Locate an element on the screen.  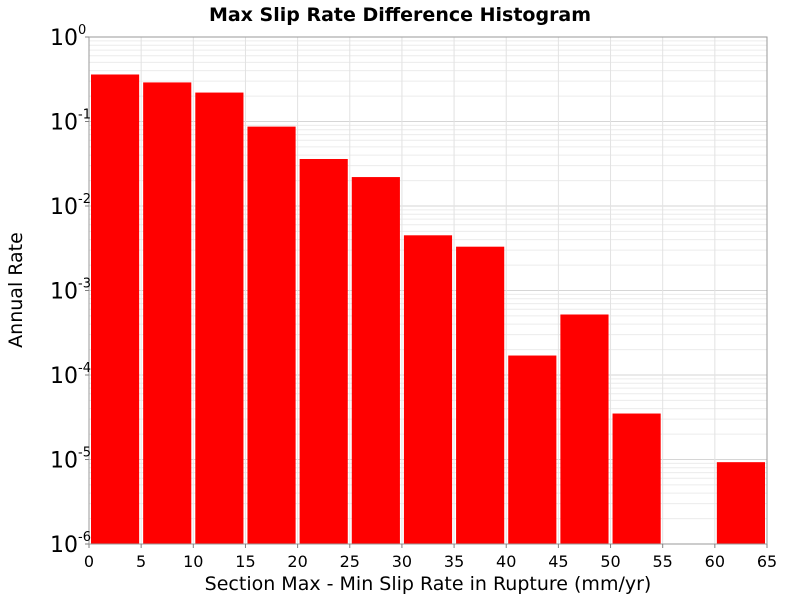
y-axis-label: Annual Rate is located at coordinates (16, 290).